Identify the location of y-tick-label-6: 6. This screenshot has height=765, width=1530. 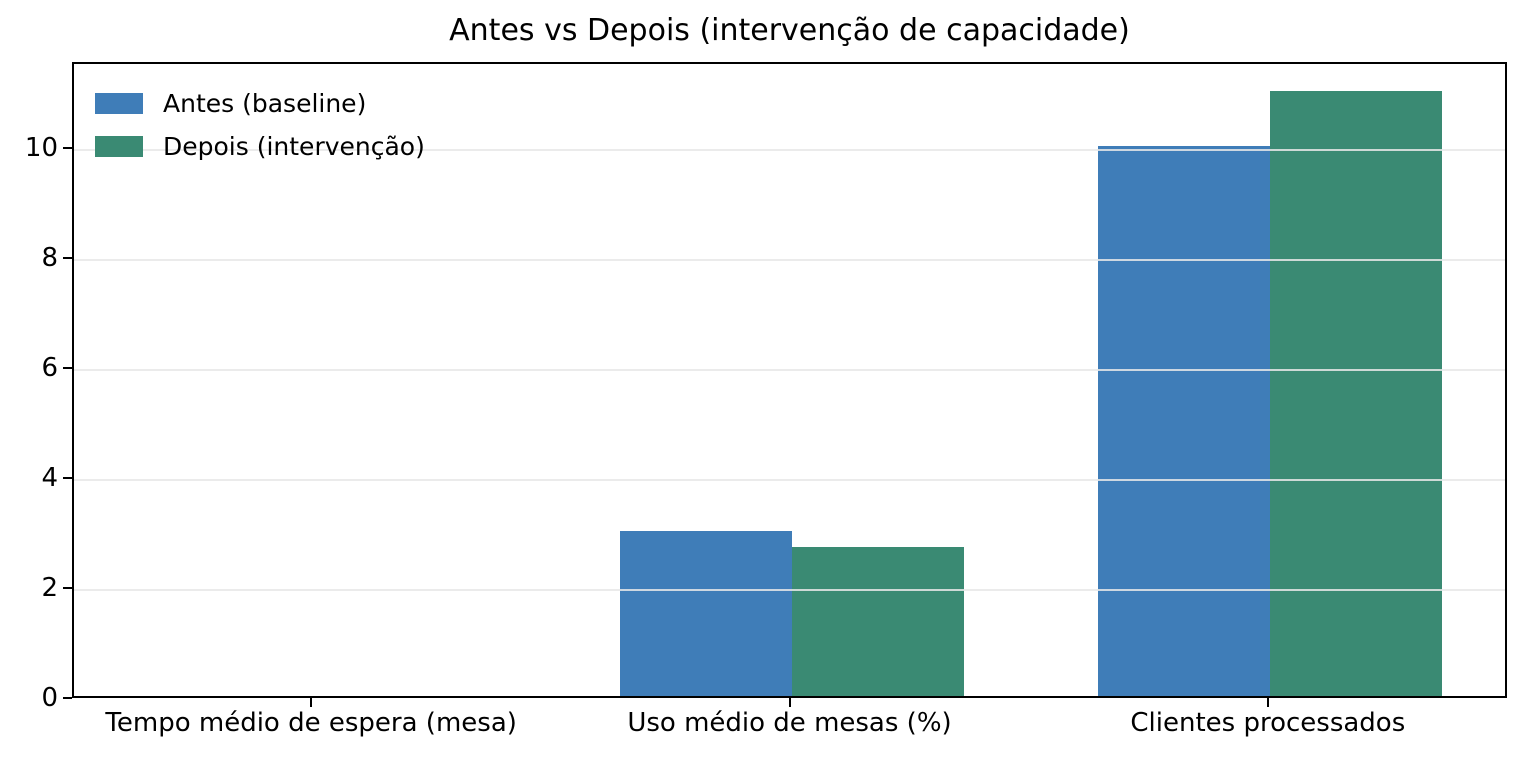
(49, 367).